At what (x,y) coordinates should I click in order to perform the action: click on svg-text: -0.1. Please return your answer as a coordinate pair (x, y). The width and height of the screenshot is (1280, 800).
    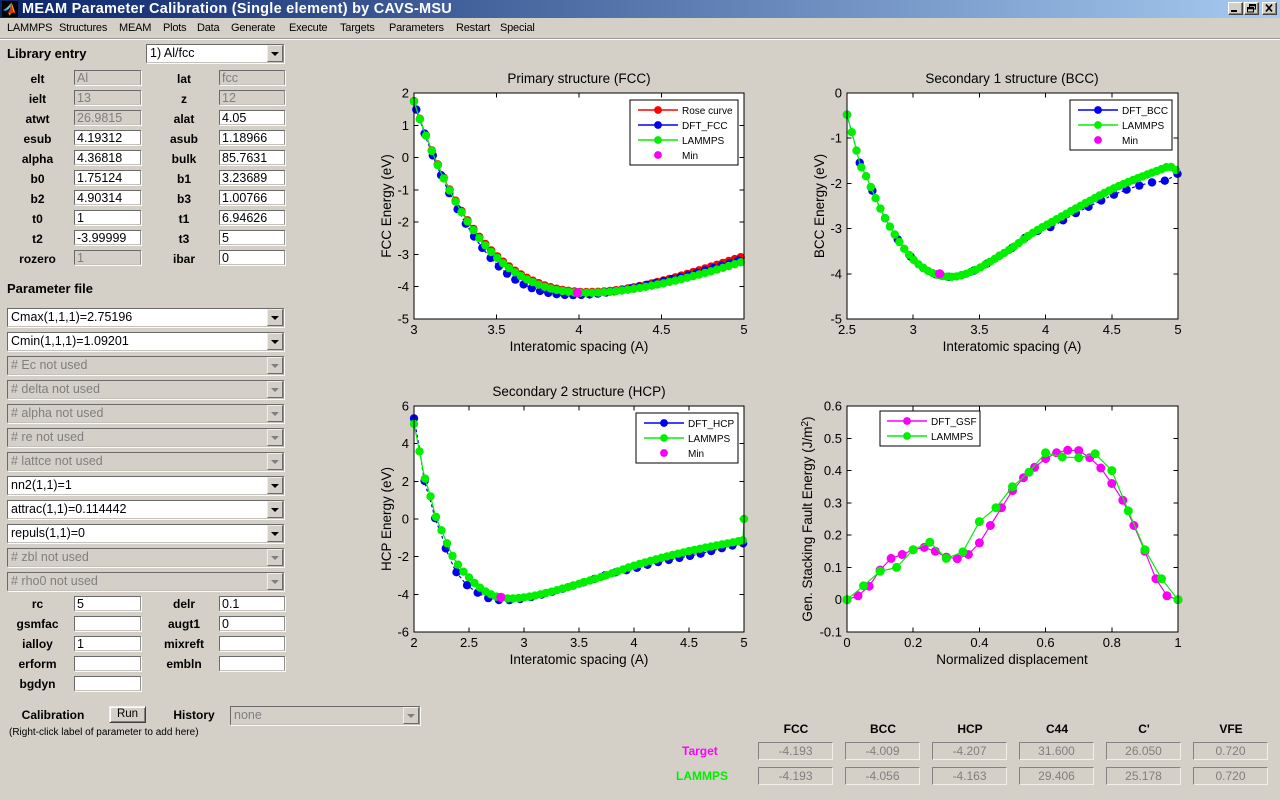
    Looking at the image, I should click on (831, 632).